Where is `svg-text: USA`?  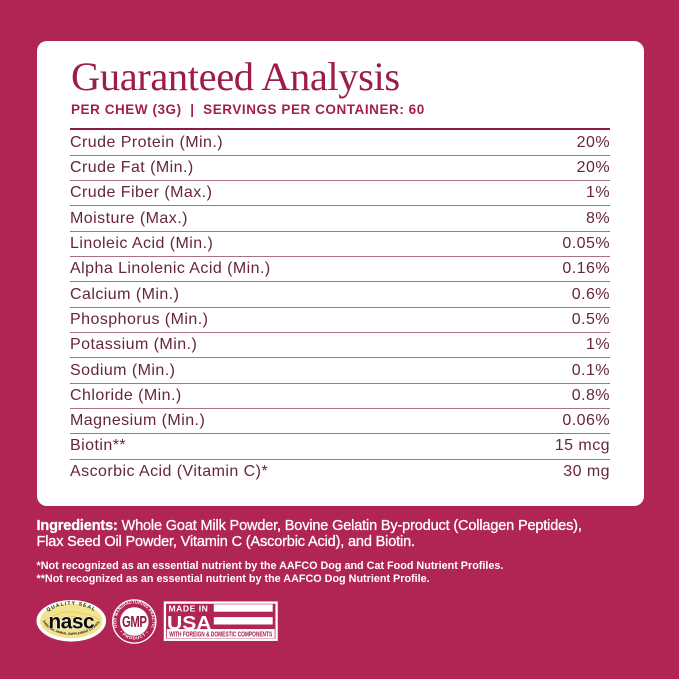
svg-text: USA is located at coordinates (189, 624).